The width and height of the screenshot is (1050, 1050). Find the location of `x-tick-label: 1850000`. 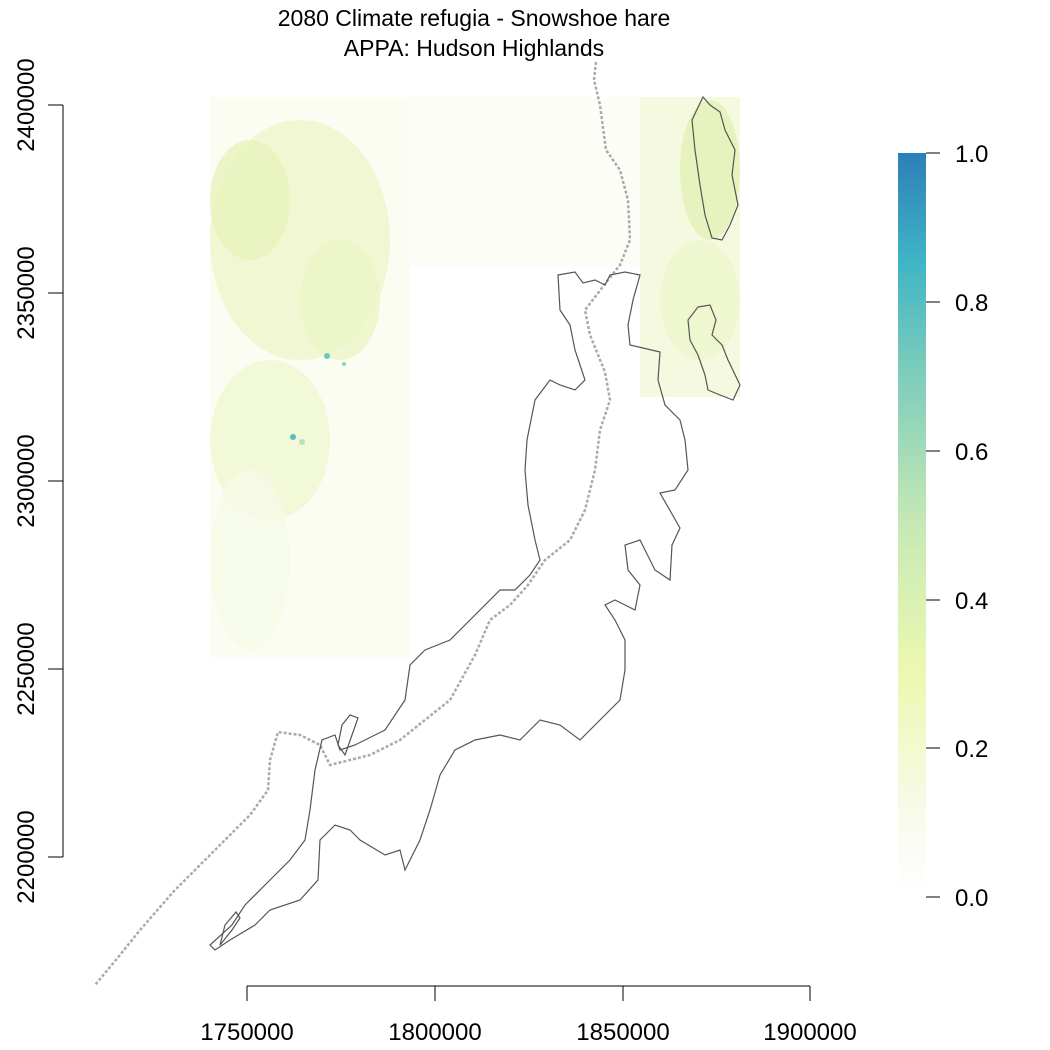

x-tick-label: 1850000 is located at coordinates (622, 1032).